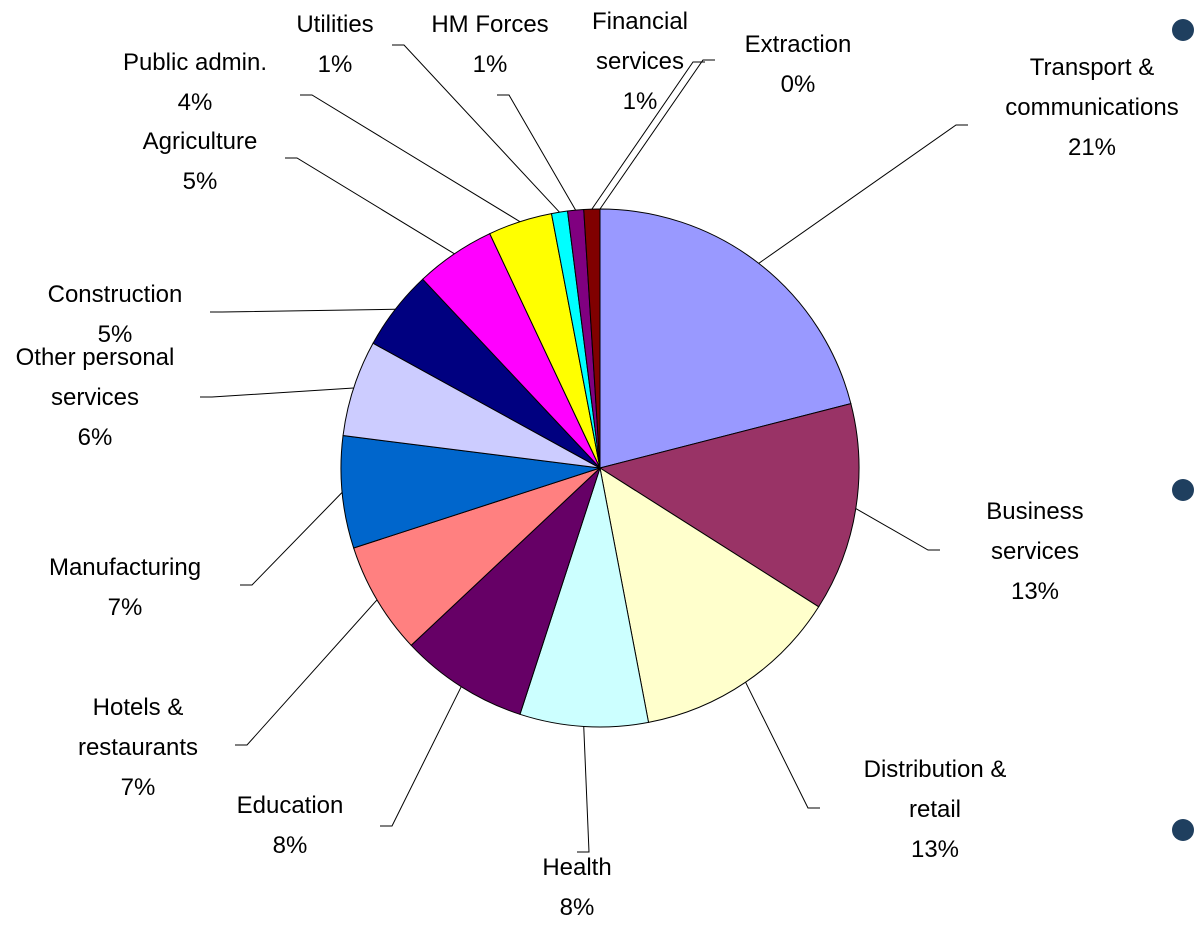 The height and width of the screenshot is (928, 1201). I want to click on category-label: Utilities, so click(335, 24).